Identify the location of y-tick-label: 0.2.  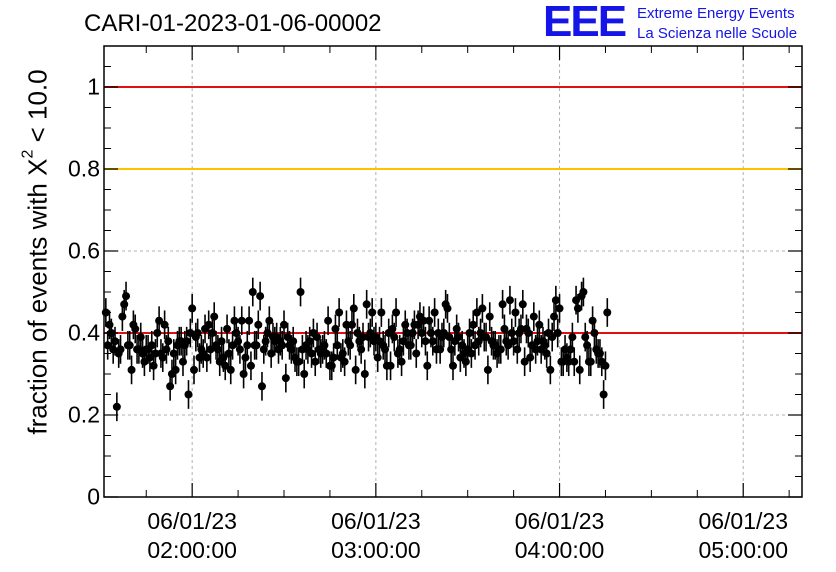
(84, 414).